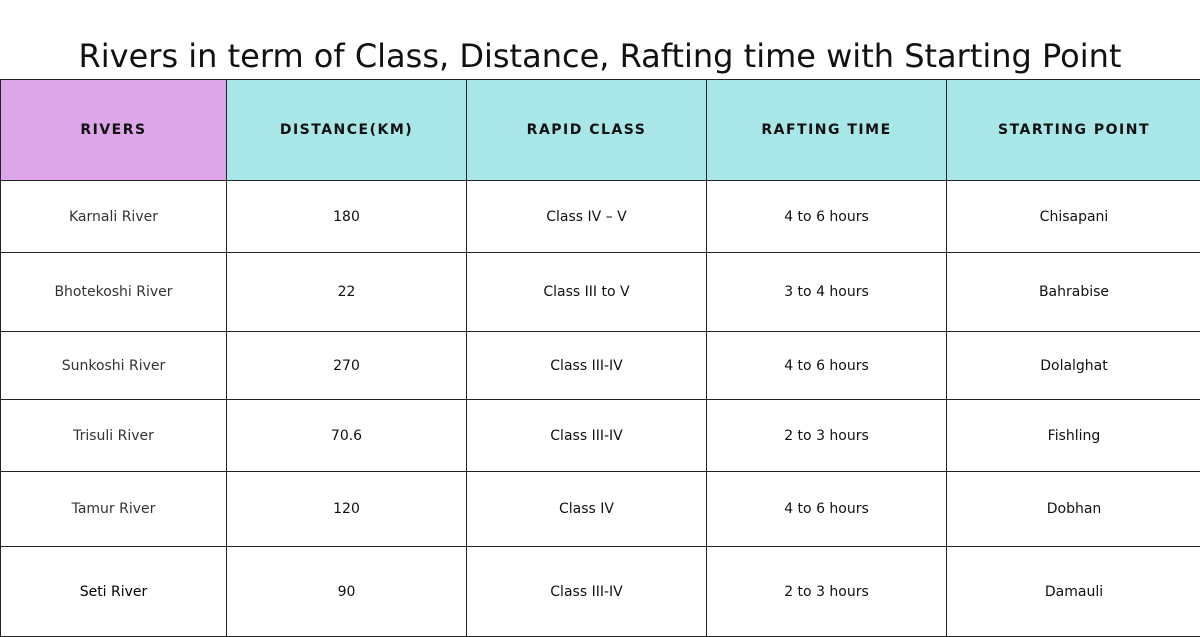  What do you see at coordinates (1073, 592) in the screenshot?
I see `cell-starting-point: Damauli` at bounding box center [1073, 592].